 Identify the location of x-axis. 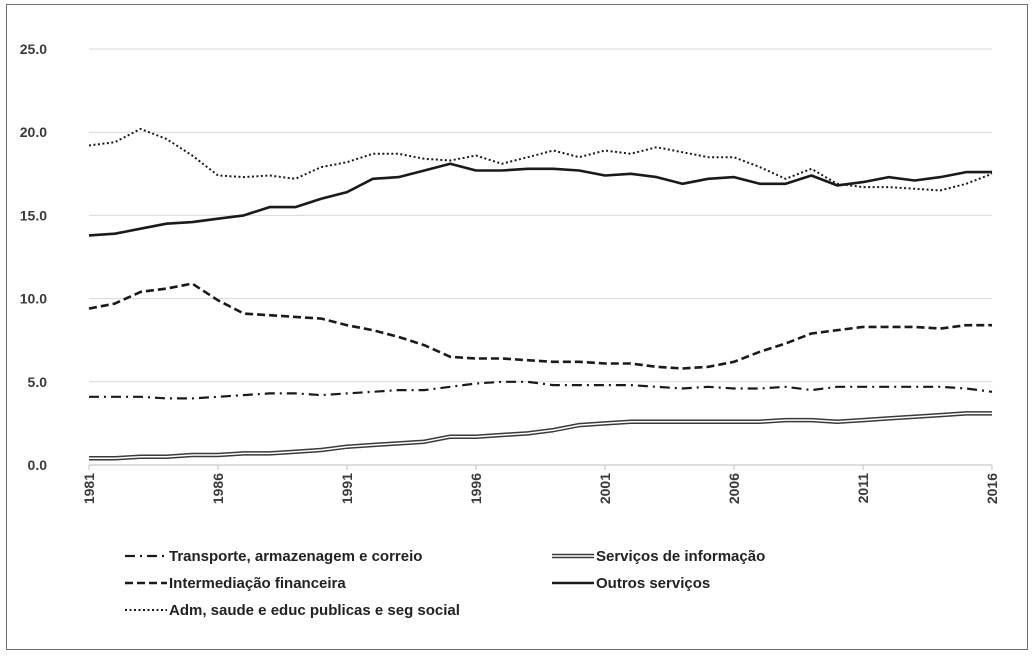
(540, 467).